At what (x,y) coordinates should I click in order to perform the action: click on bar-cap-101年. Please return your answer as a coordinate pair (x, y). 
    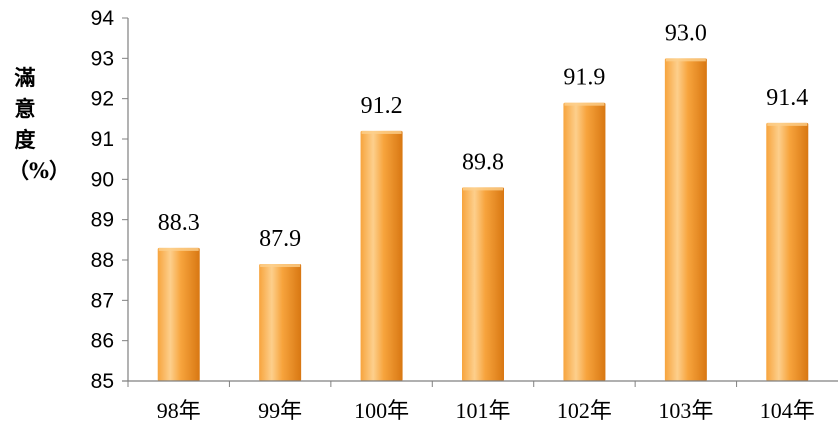
    Looking at the image, I should click on (483, 189).